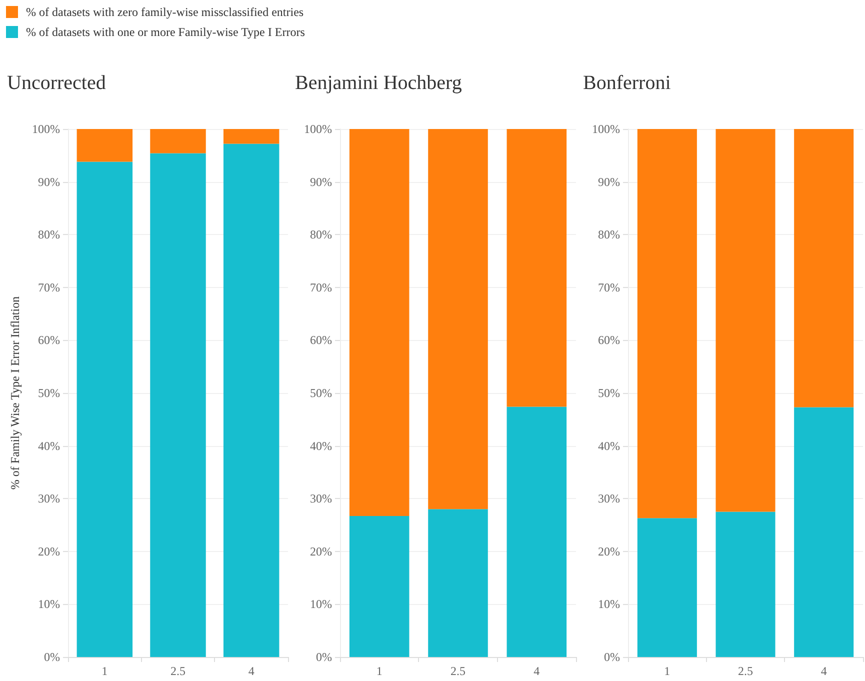  Describe the element at coordinates (627, 83) in the screenshot. I see `chart-title: Bonferroni` at that location.